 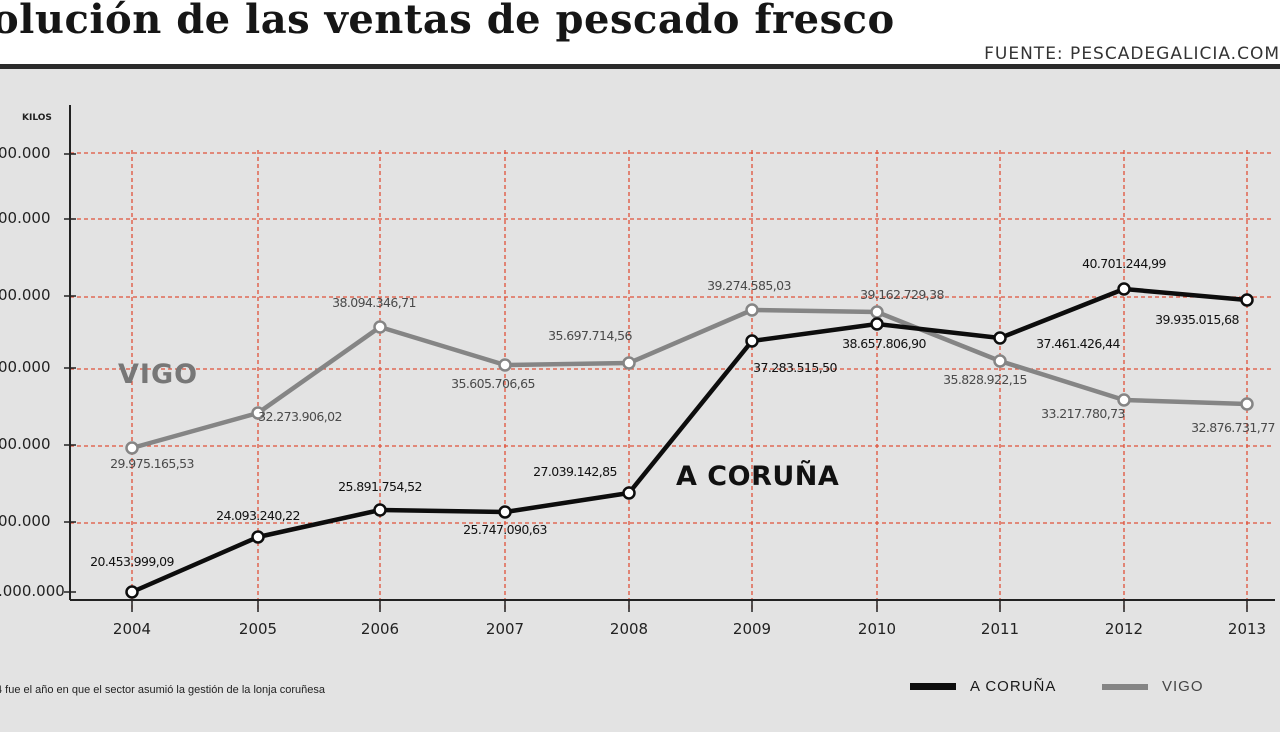 What do you see at coordinates (752, 629) in the screenshot?
I see `x-tick-label-2009: 2009` at bounding box center [752, 629].